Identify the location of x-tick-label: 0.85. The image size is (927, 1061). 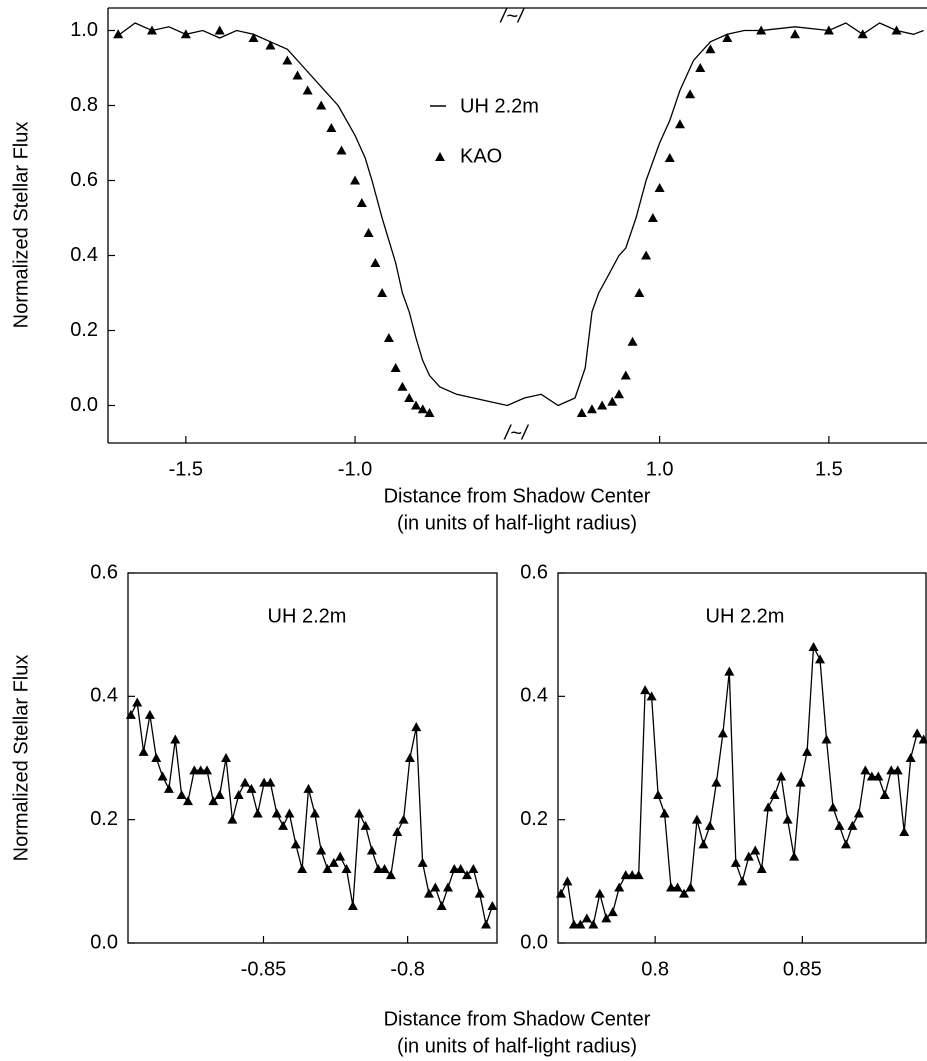
(802, 969).